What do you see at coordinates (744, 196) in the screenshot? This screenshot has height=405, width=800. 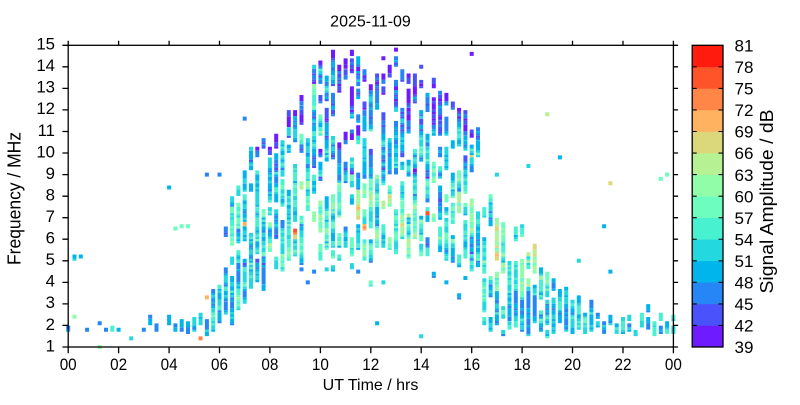 I see `svg-text: 60` at bounding box center [744, 196].